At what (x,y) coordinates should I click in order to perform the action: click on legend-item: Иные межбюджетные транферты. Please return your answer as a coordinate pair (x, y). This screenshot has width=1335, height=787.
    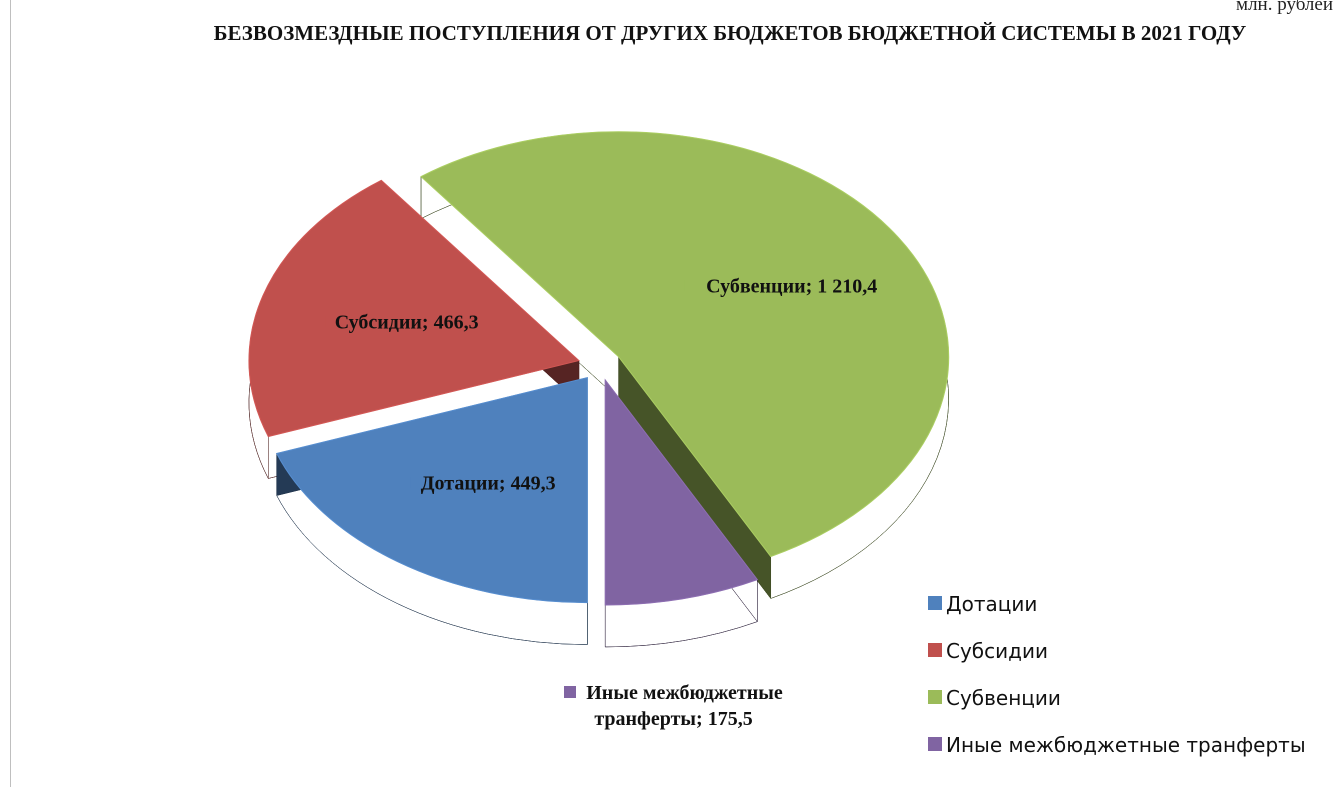
    Looking at the image, I should click on (1117, 752).